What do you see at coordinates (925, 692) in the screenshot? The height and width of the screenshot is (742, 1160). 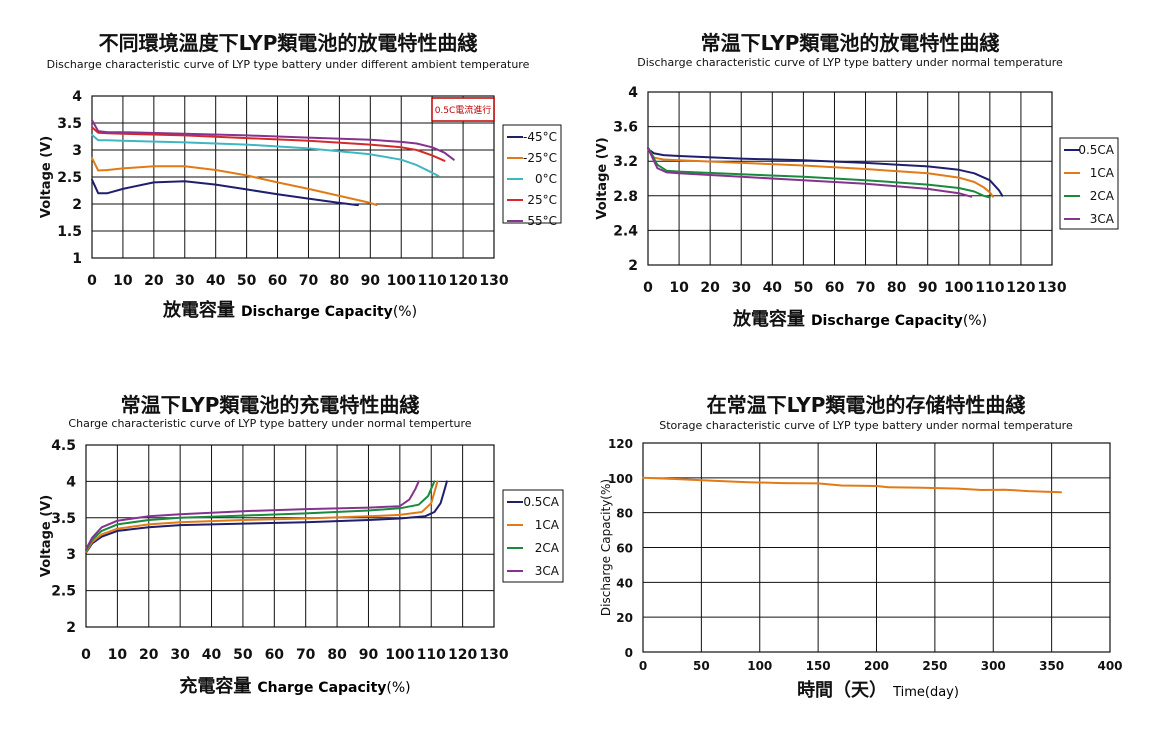 I see `x-axis-label-en: Time(day)` at bounding box center [925, 692].